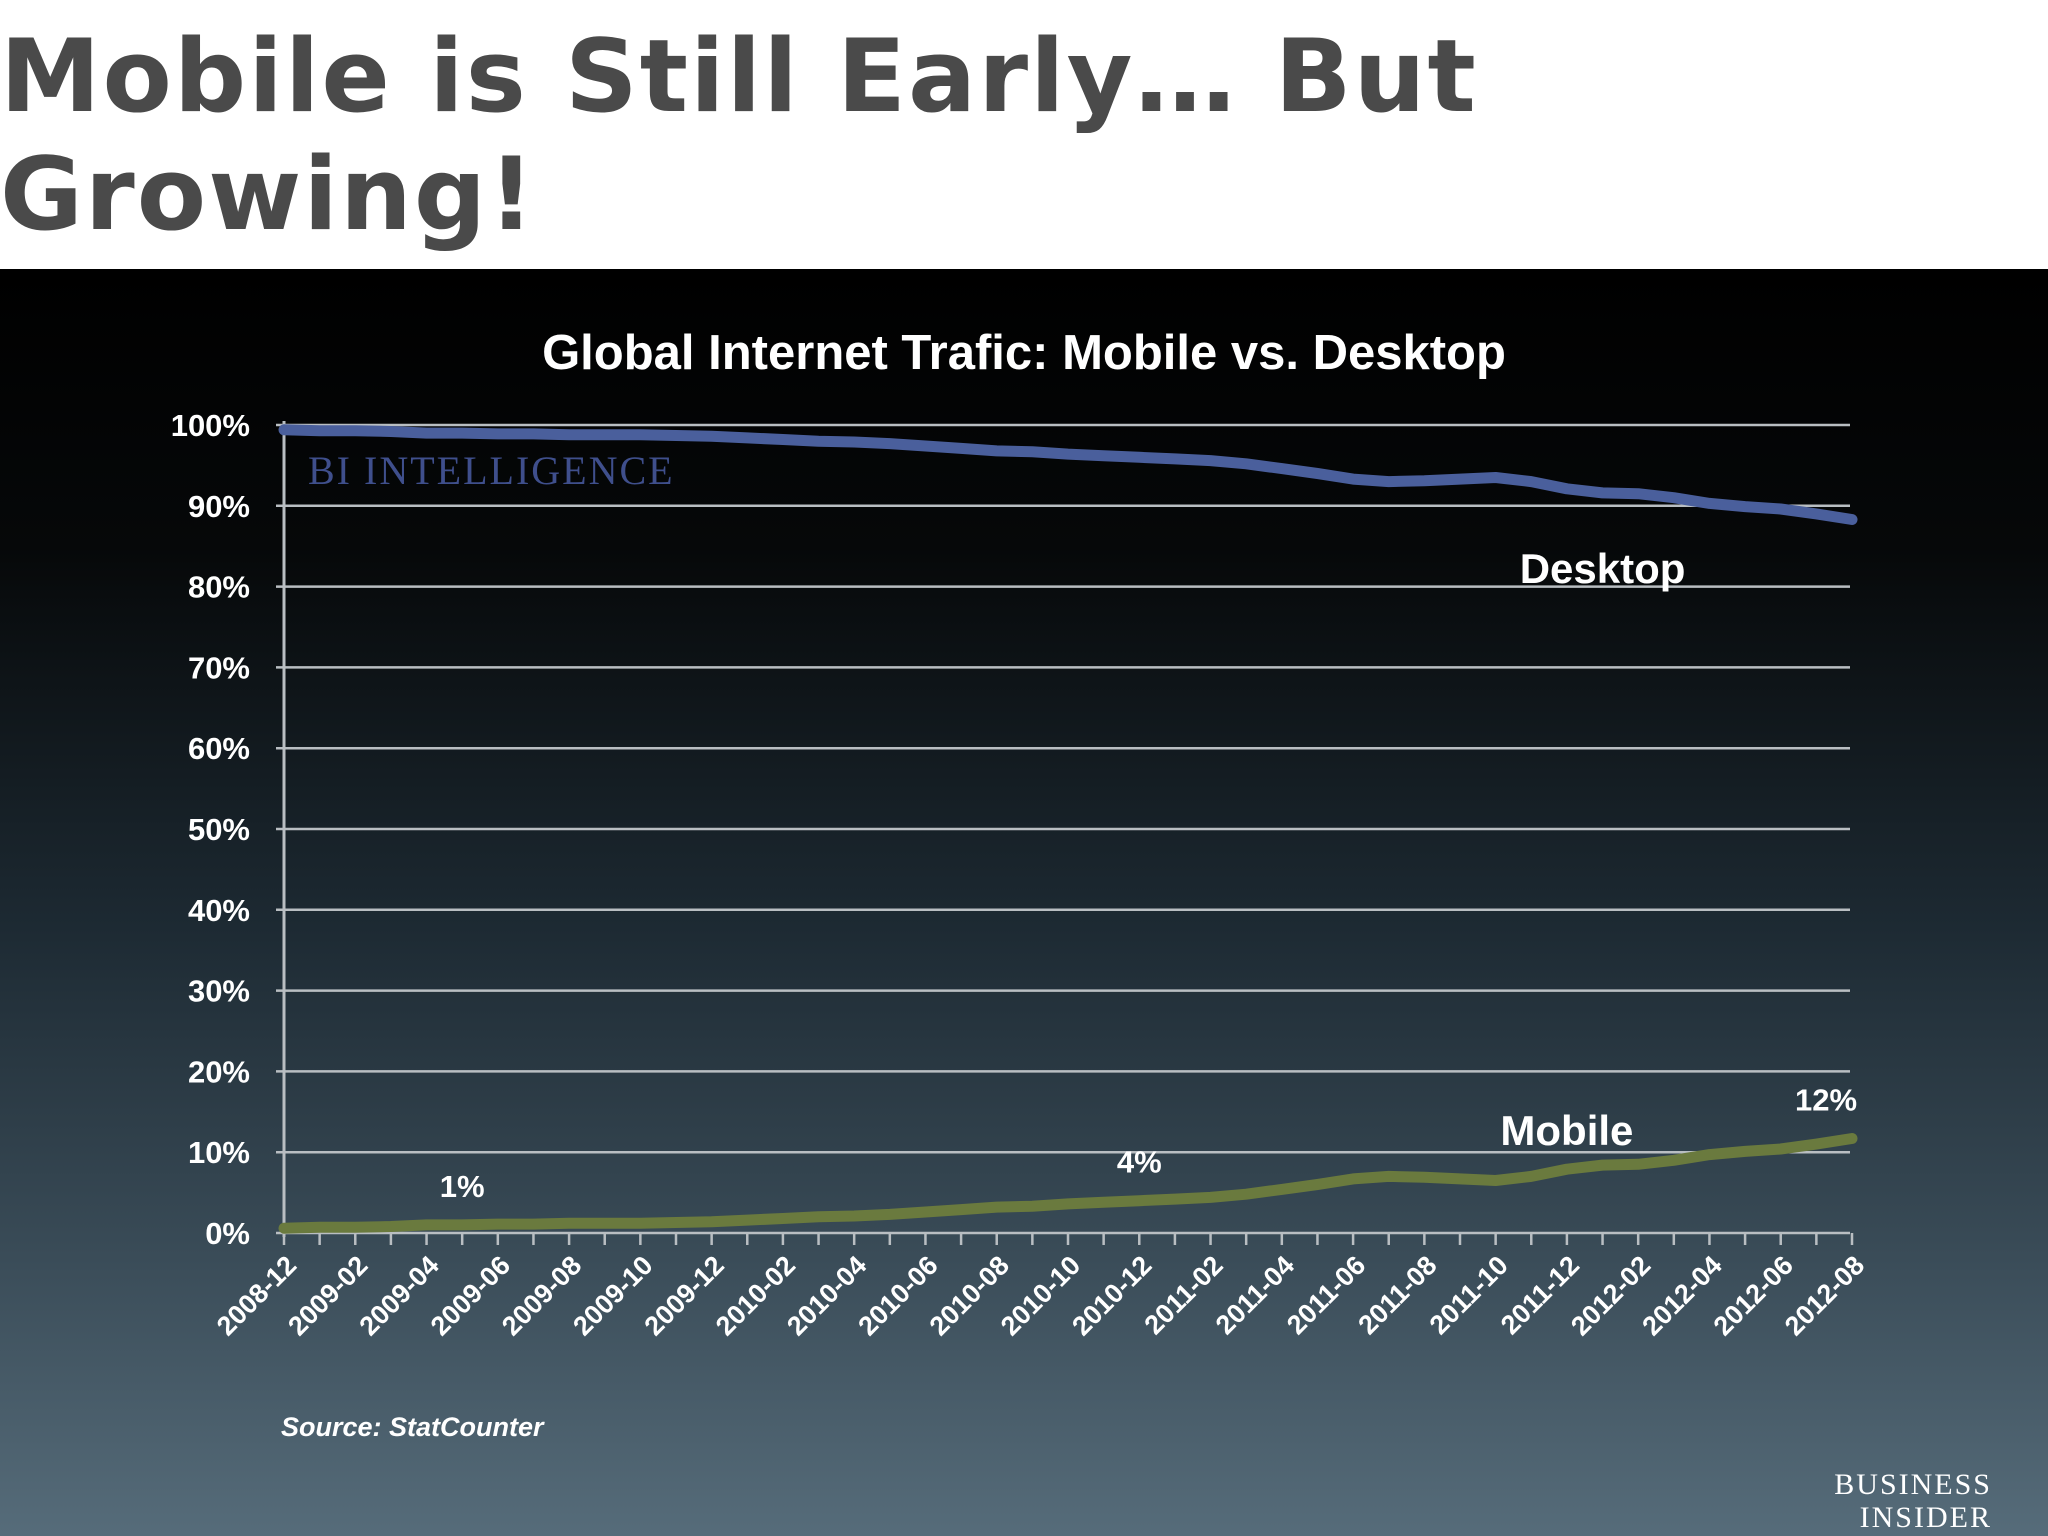 This screenshot has width=2048, height=1536. What do you see at coordinates (210, 425) in the screenshot?
I see `y-tick-label: 100%` at bounding box center [210, 425].